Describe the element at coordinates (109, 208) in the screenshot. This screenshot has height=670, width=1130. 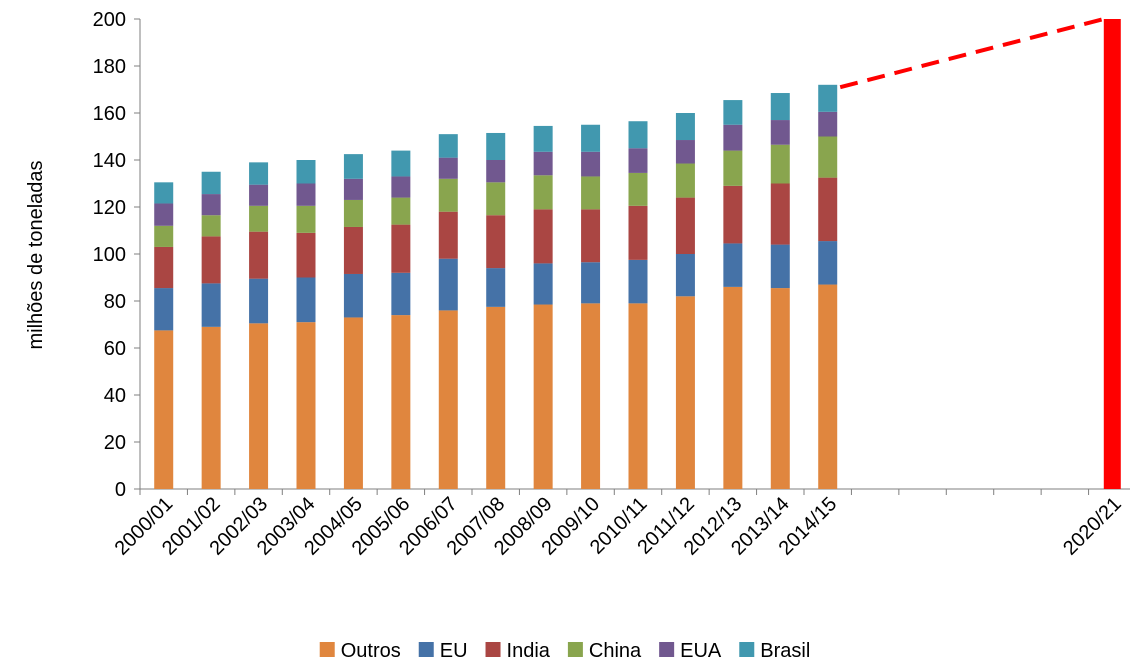
I see `y-tick-label: 120` at that location.